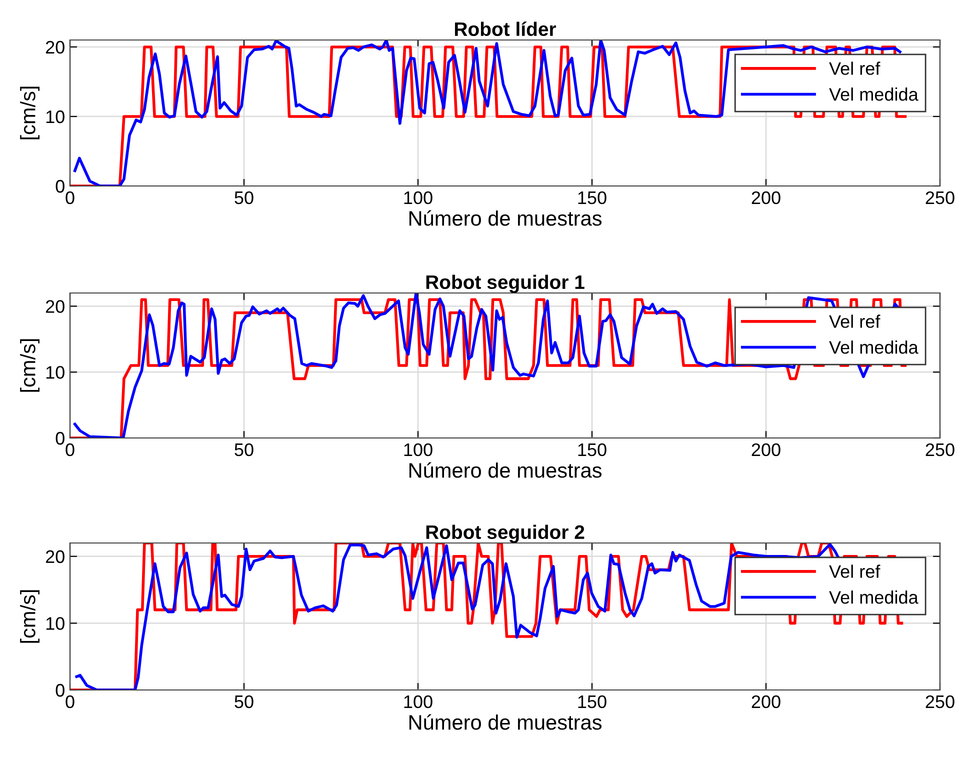 This screenshot has height=759, width=964. I want to click on chart-title: Robot líder, so click(505, 29).